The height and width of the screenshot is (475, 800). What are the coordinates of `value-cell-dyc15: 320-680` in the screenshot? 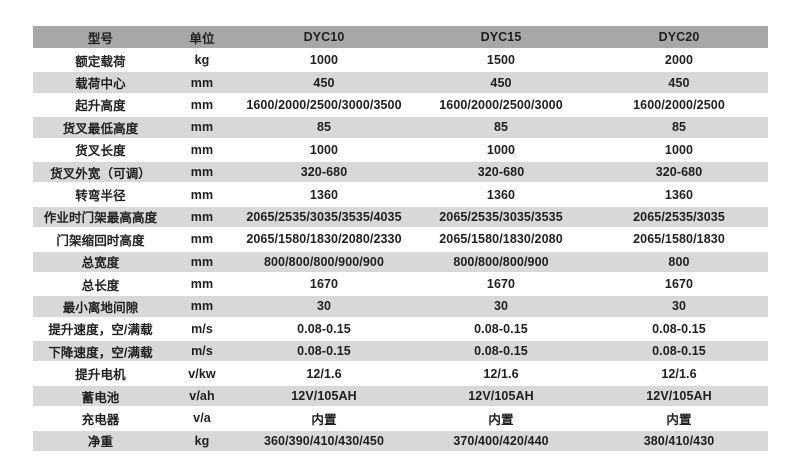 It's located at (501, 172).